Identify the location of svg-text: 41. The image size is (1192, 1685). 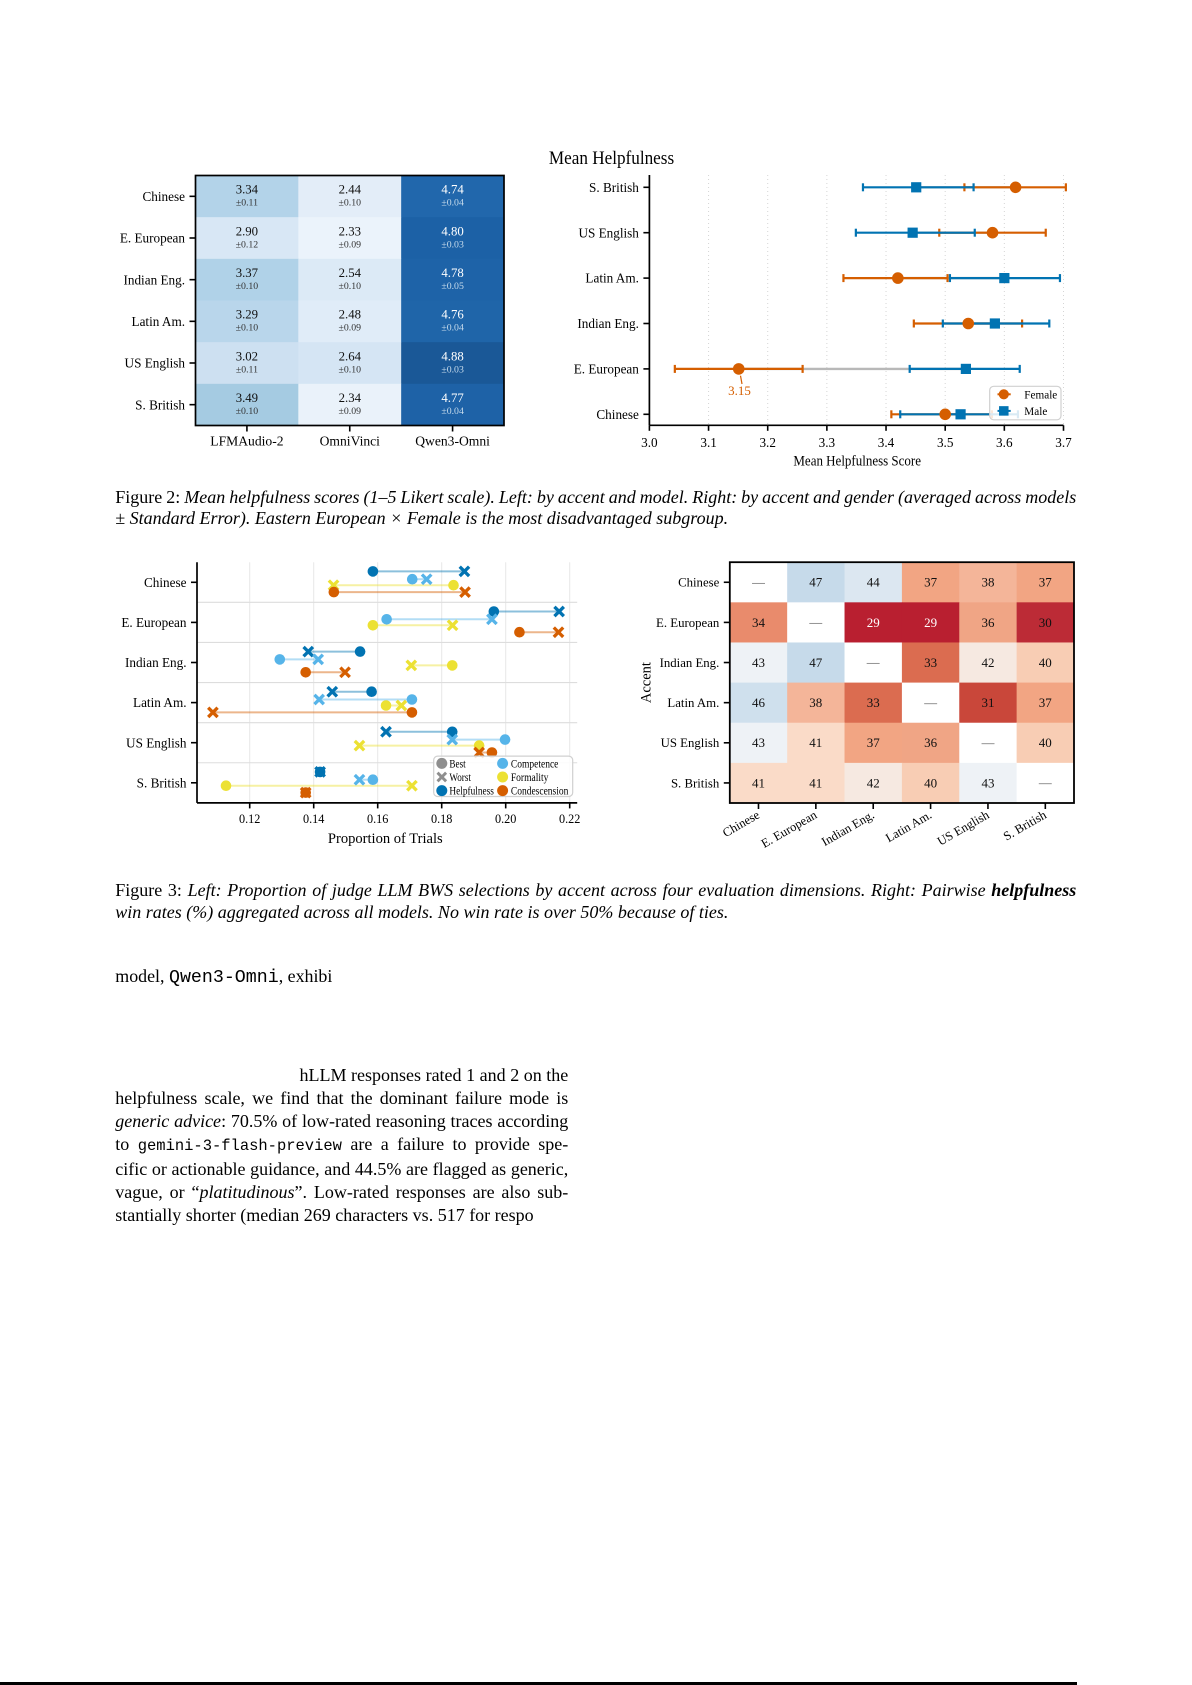
(758, 782).